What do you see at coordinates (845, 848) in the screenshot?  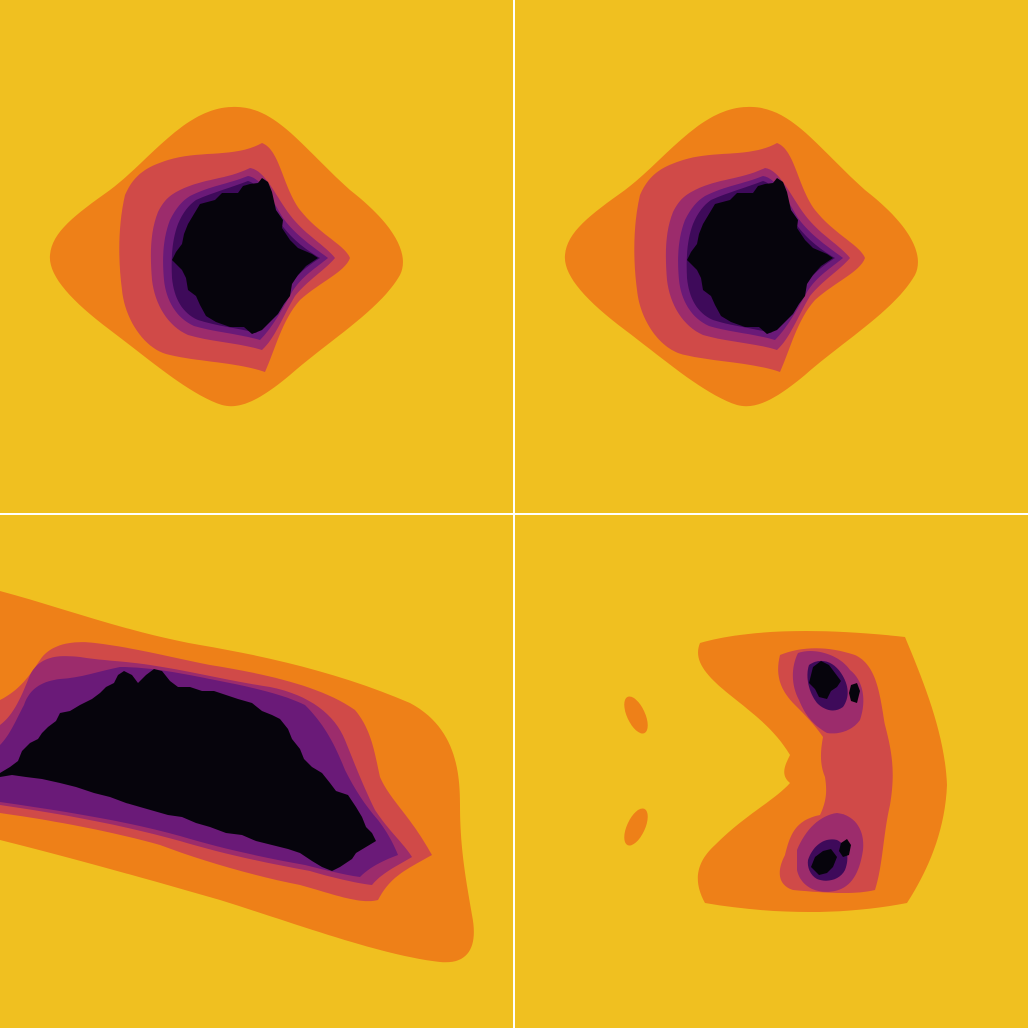 I see `contour-core-bottom-small` at bounding box center [845, 848].